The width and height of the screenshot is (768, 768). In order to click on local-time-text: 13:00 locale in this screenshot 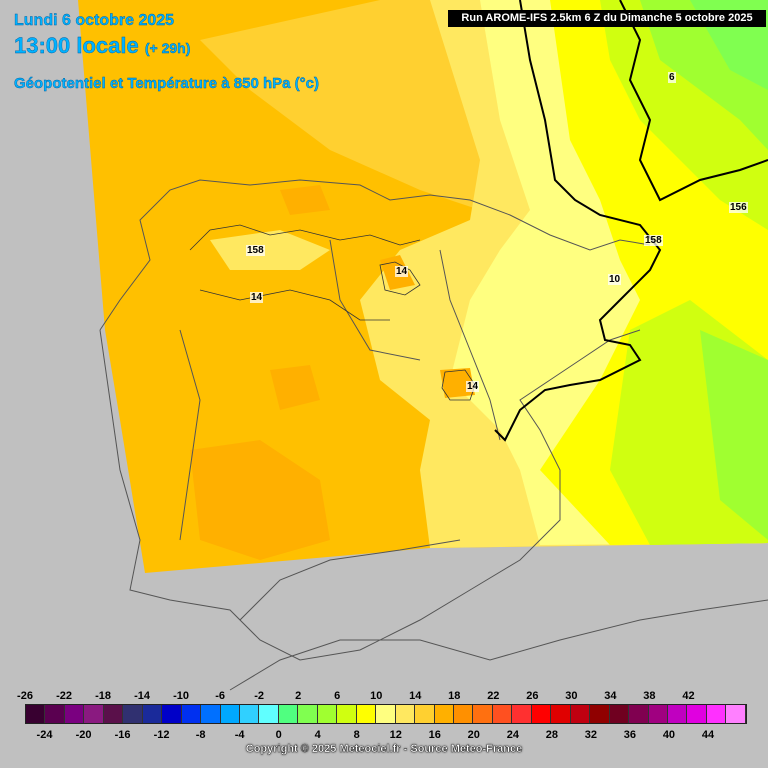, I will do `click(76, 45)`.